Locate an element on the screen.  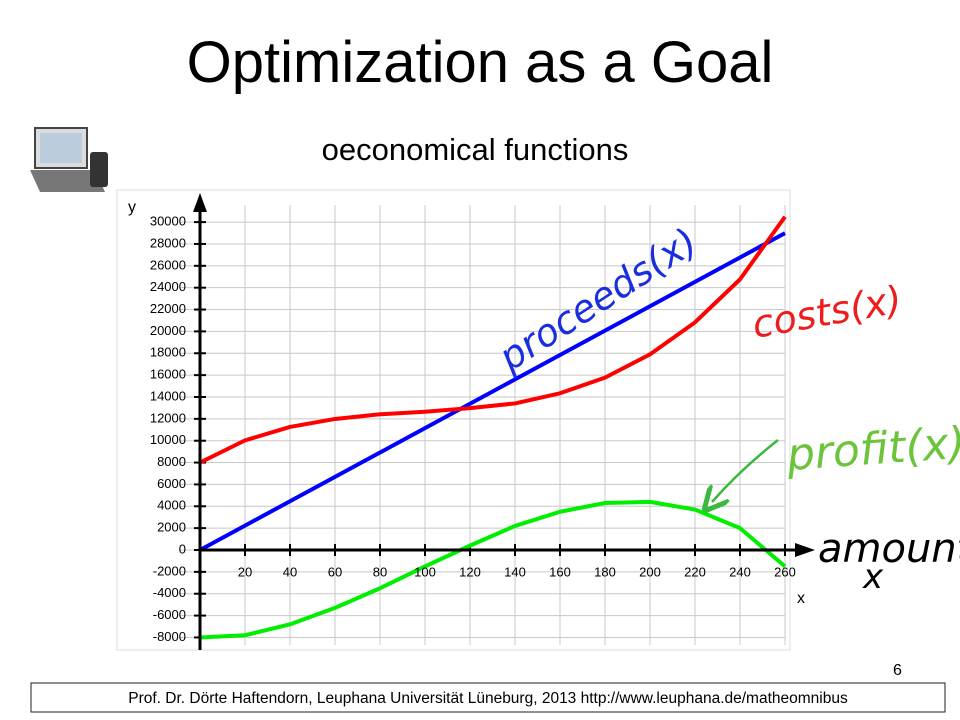
slide-title: Optimization as a Goal is located at coordinates (480, 62).